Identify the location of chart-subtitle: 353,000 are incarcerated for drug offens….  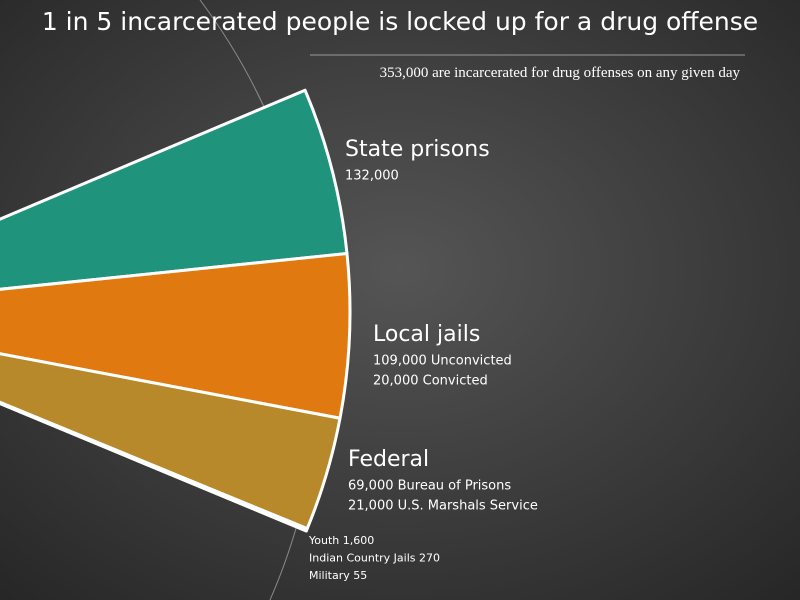
(560, 73).